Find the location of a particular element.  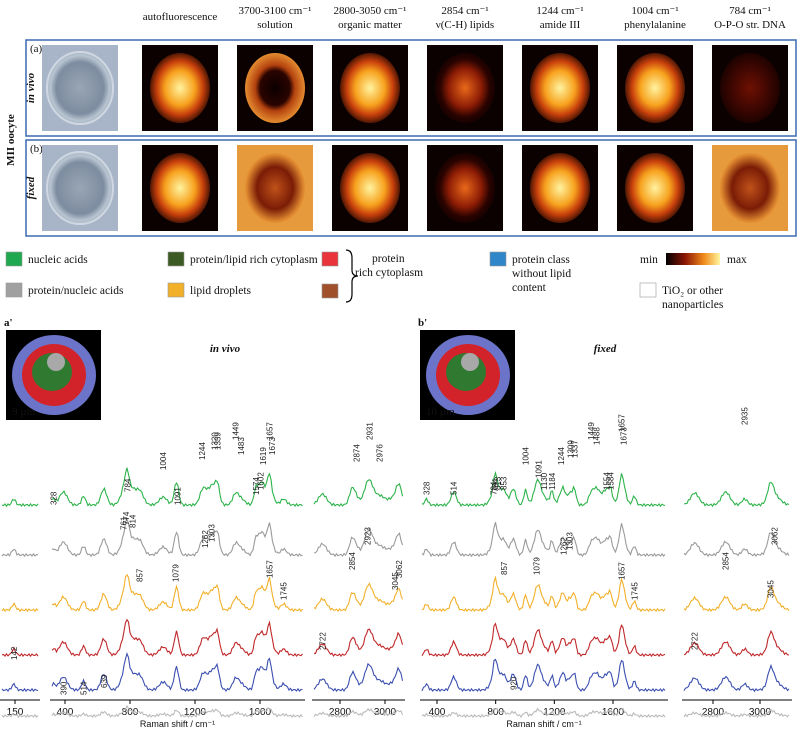

legend-label: content is located at coordinates (529, 288).